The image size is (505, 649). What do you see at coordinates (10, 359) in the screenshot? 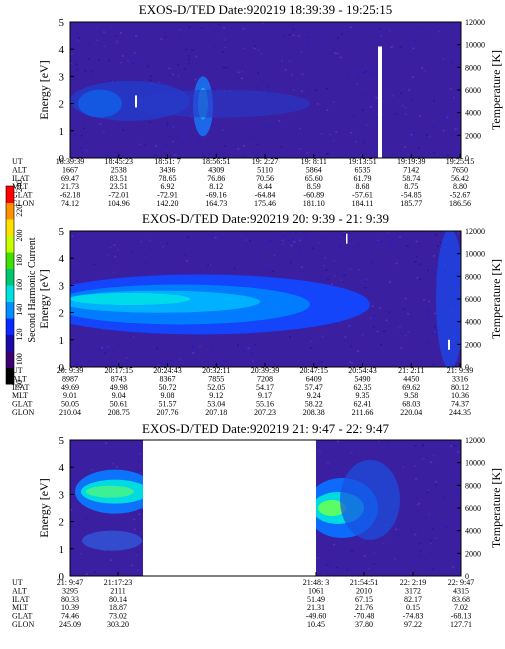
I see `colorbar-segment` at bounding box center [10, 359].